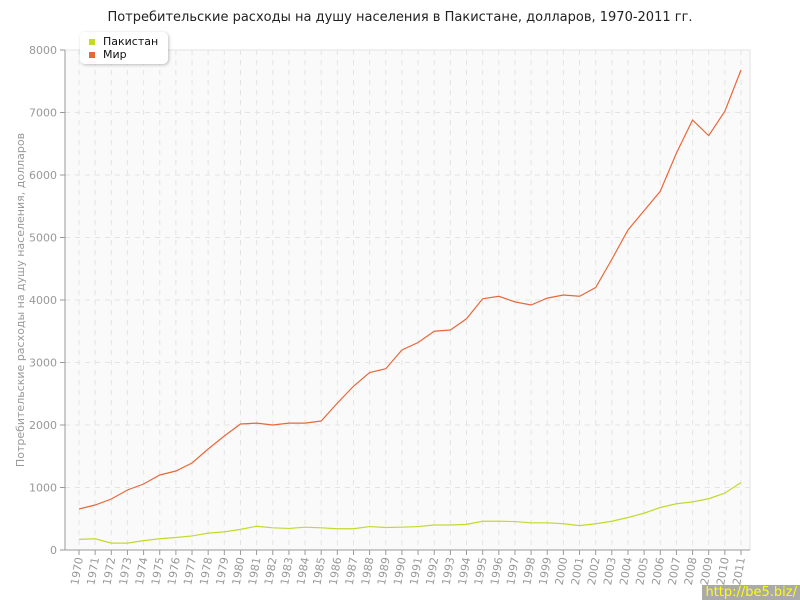 The height and width of the screenshot is (600, 800). I want to click on x-tick-label: 1984, so click(303, 571).